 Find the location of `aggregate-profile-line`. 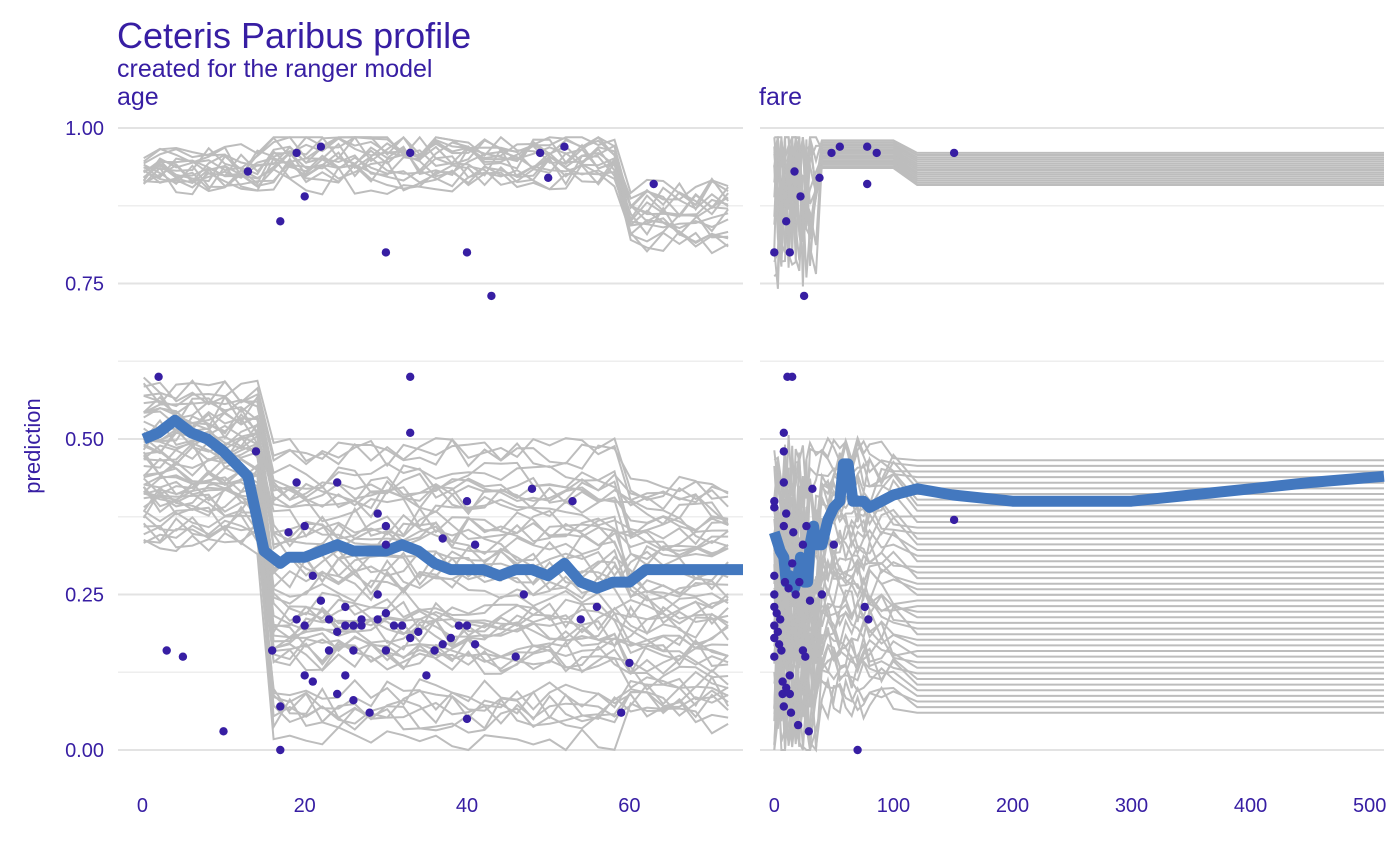

aggregate-profile-line is located at coordinates (1077, 526).